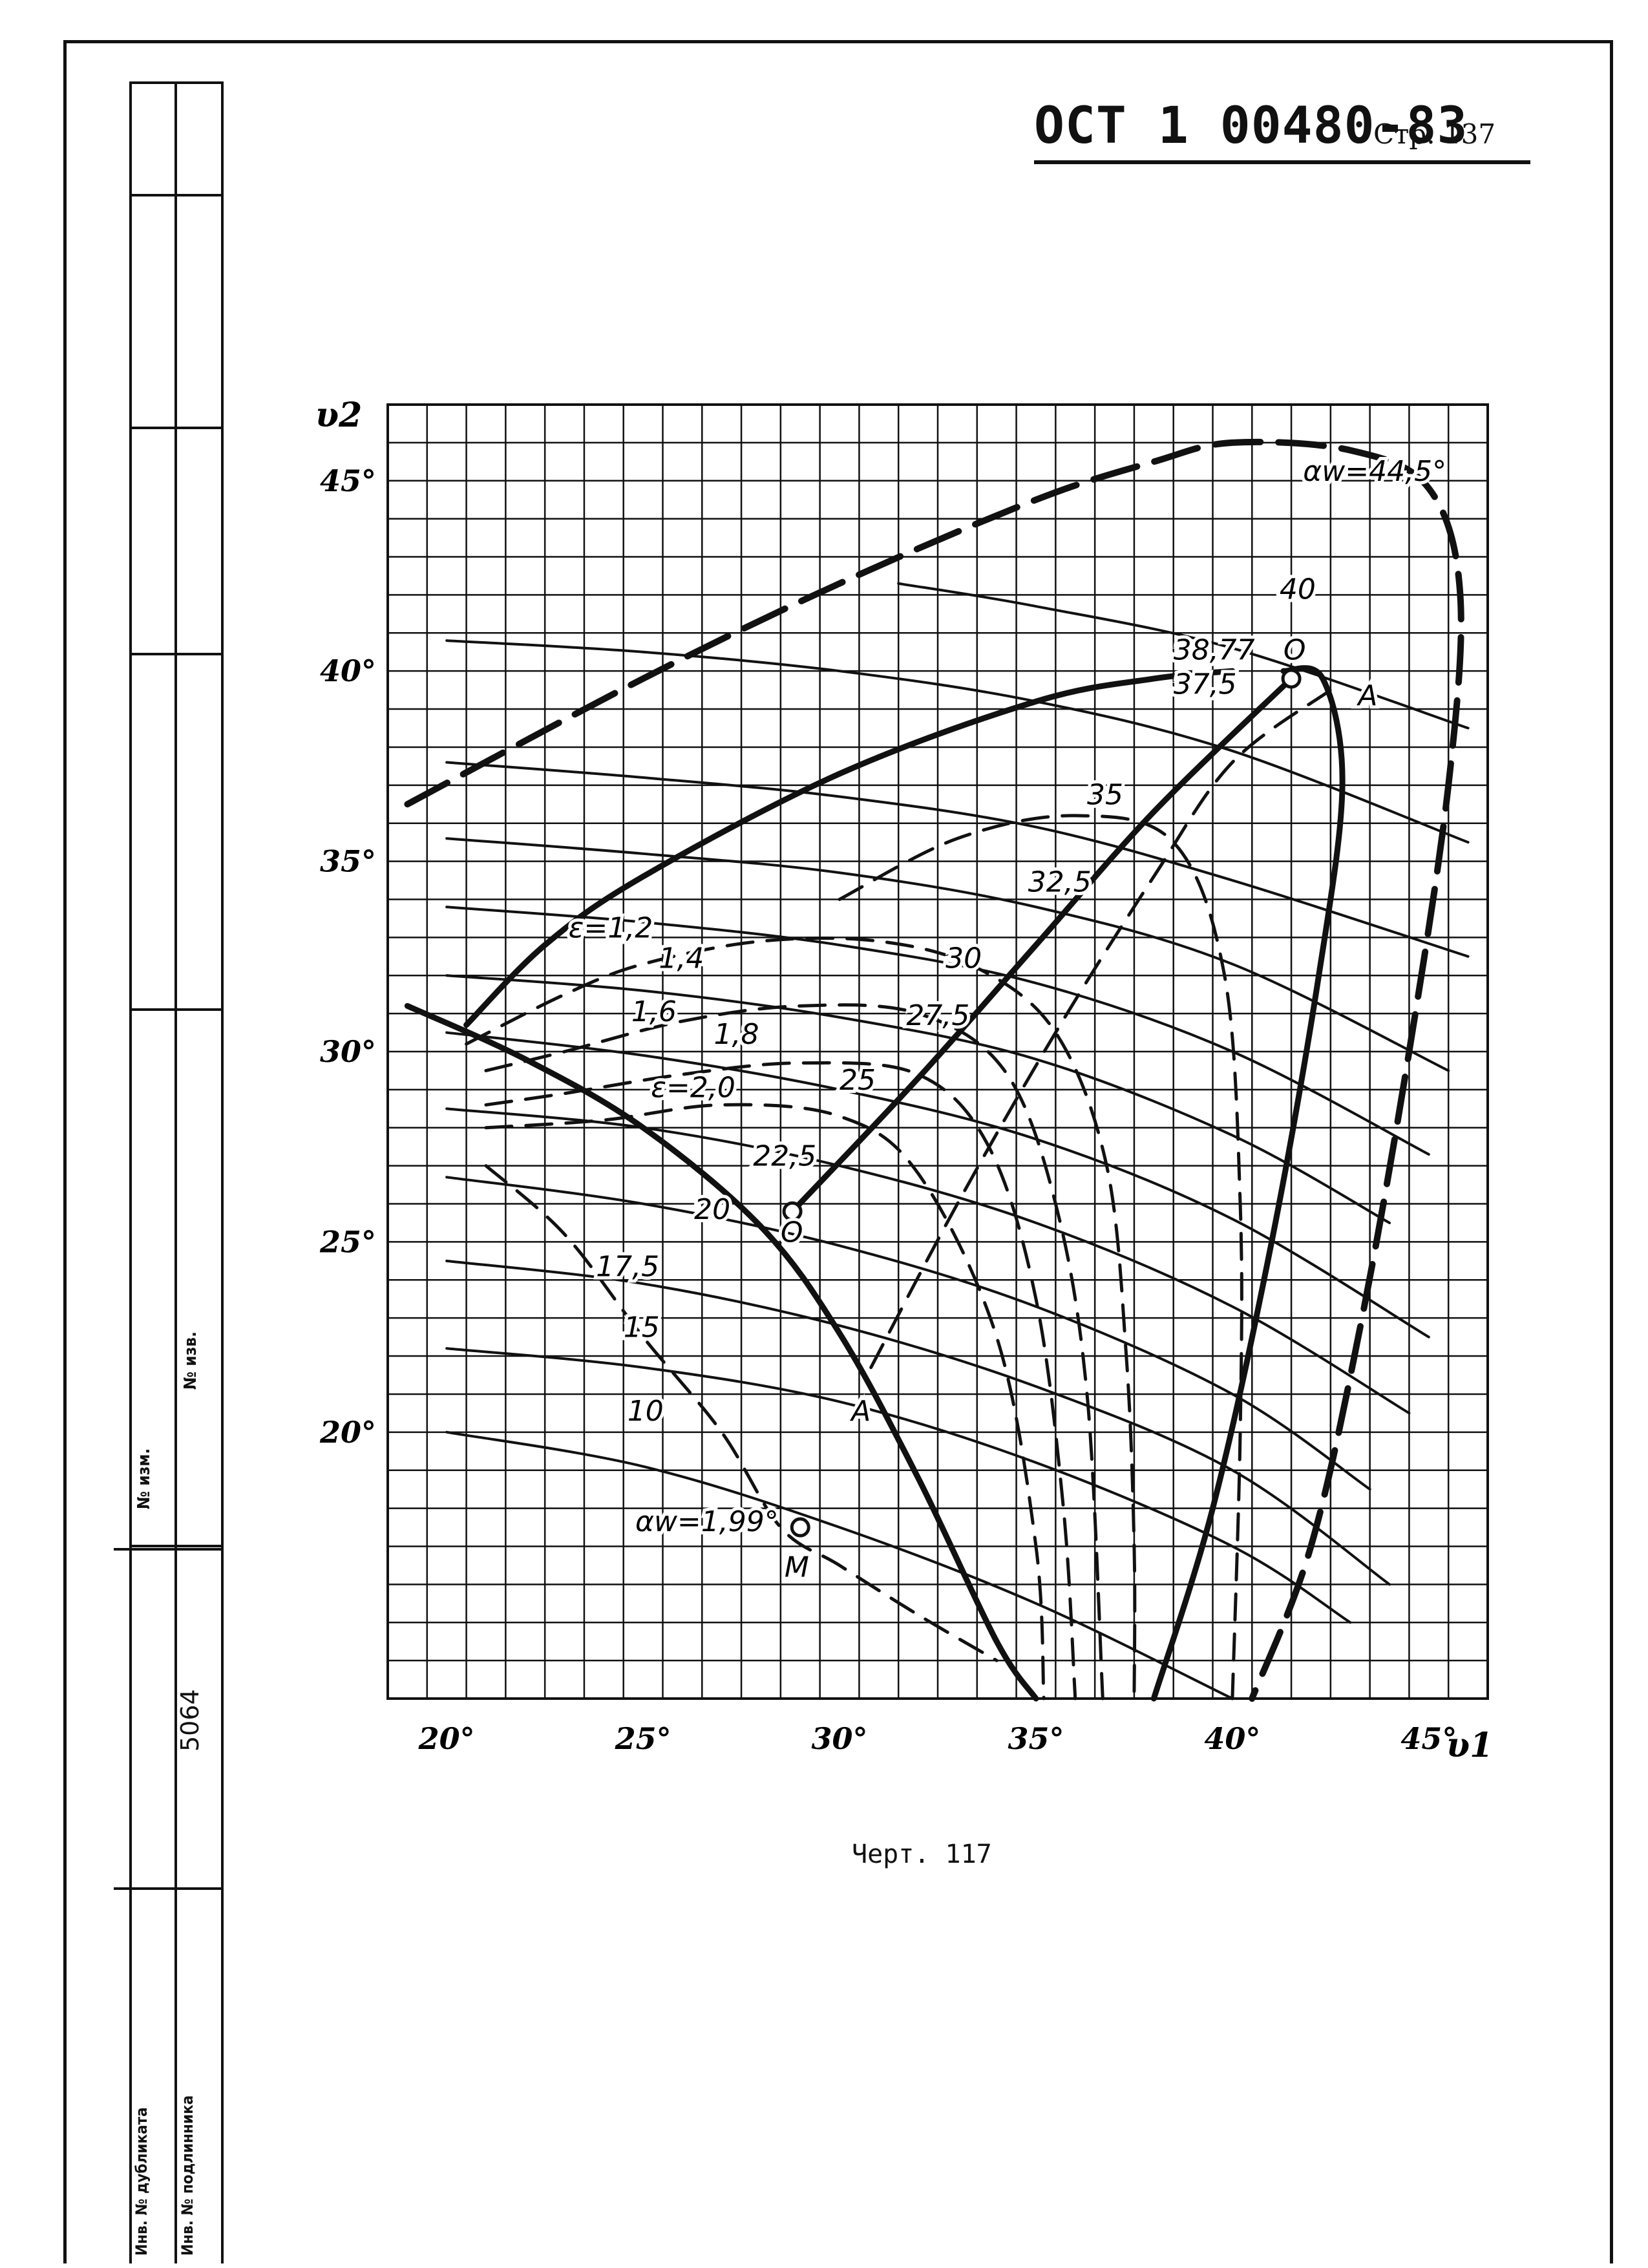 This screenshot has height=2268, width=1648. Describe the element at coordinates (963, 958) in the screenshot. I see `curve-label: 30` at that location.